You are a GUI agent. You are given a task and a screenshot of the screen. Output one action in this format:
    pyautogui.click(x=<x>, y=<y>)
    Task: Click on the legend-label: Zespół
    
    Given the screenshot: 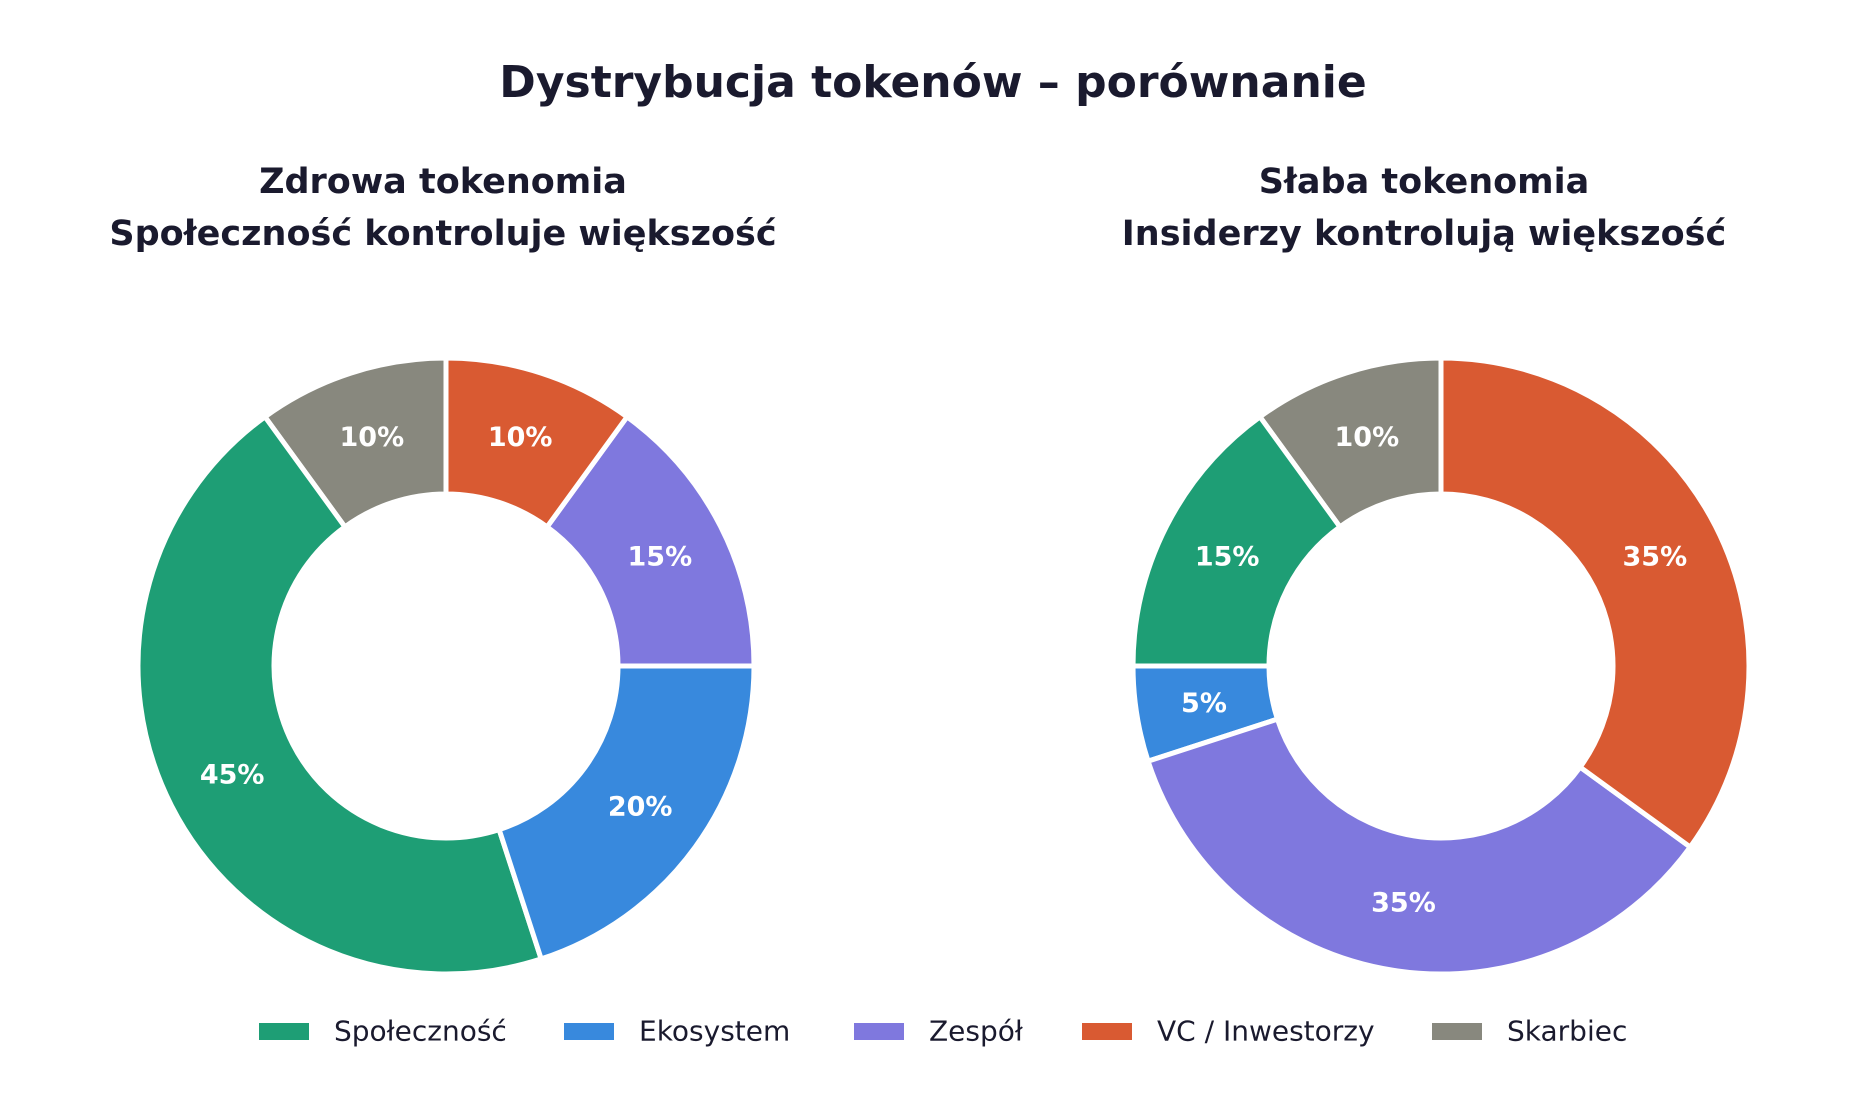 What is the action you would take?
    pyautogui.click(x=976, y=1031)
    